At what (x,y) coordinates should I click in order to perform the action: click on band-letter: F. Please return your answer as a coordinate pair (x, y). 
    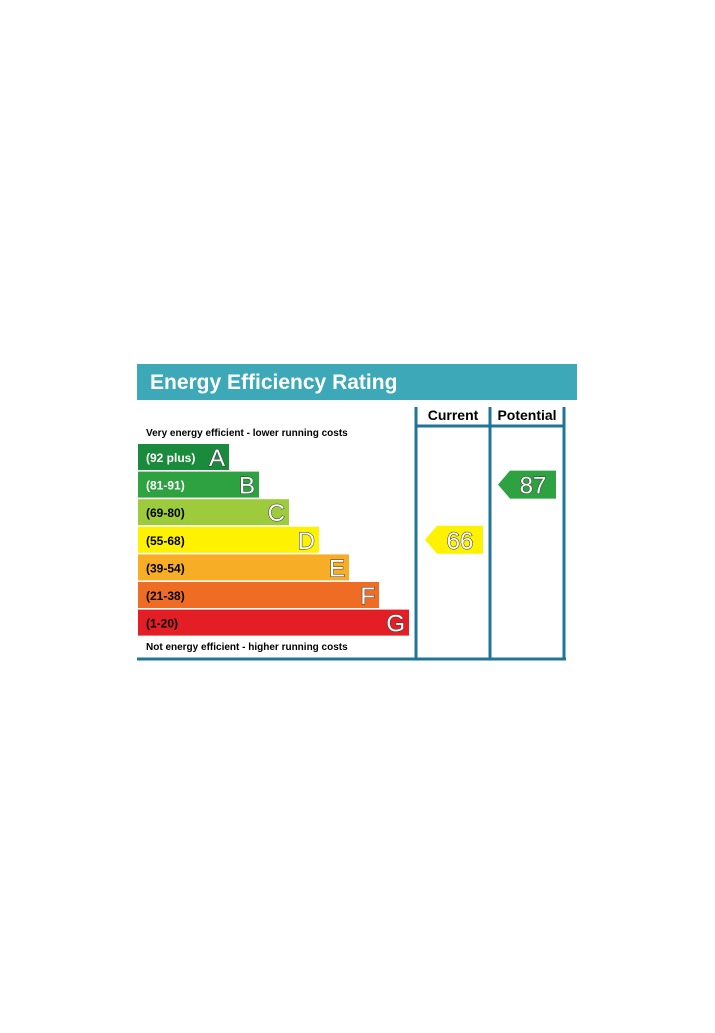
    Looking at the image, I should click on (367, 596).